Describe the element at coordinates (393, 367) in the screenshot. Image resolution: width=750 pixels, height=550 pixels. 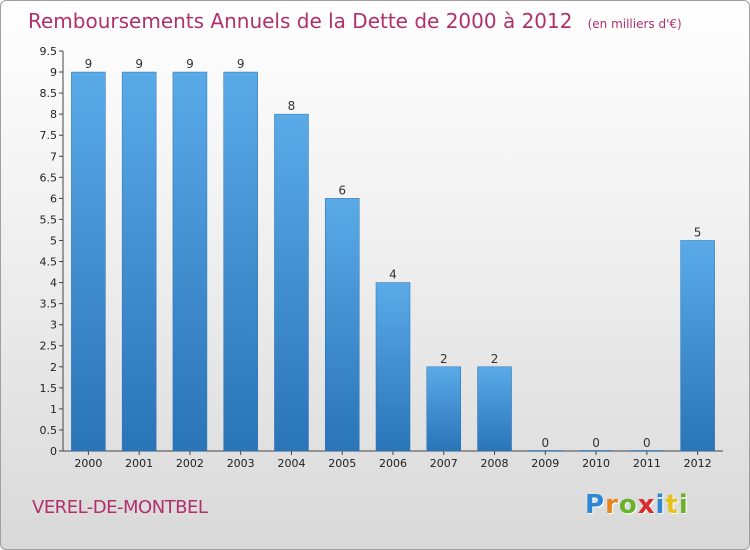
I see `bar-2006` at that location.